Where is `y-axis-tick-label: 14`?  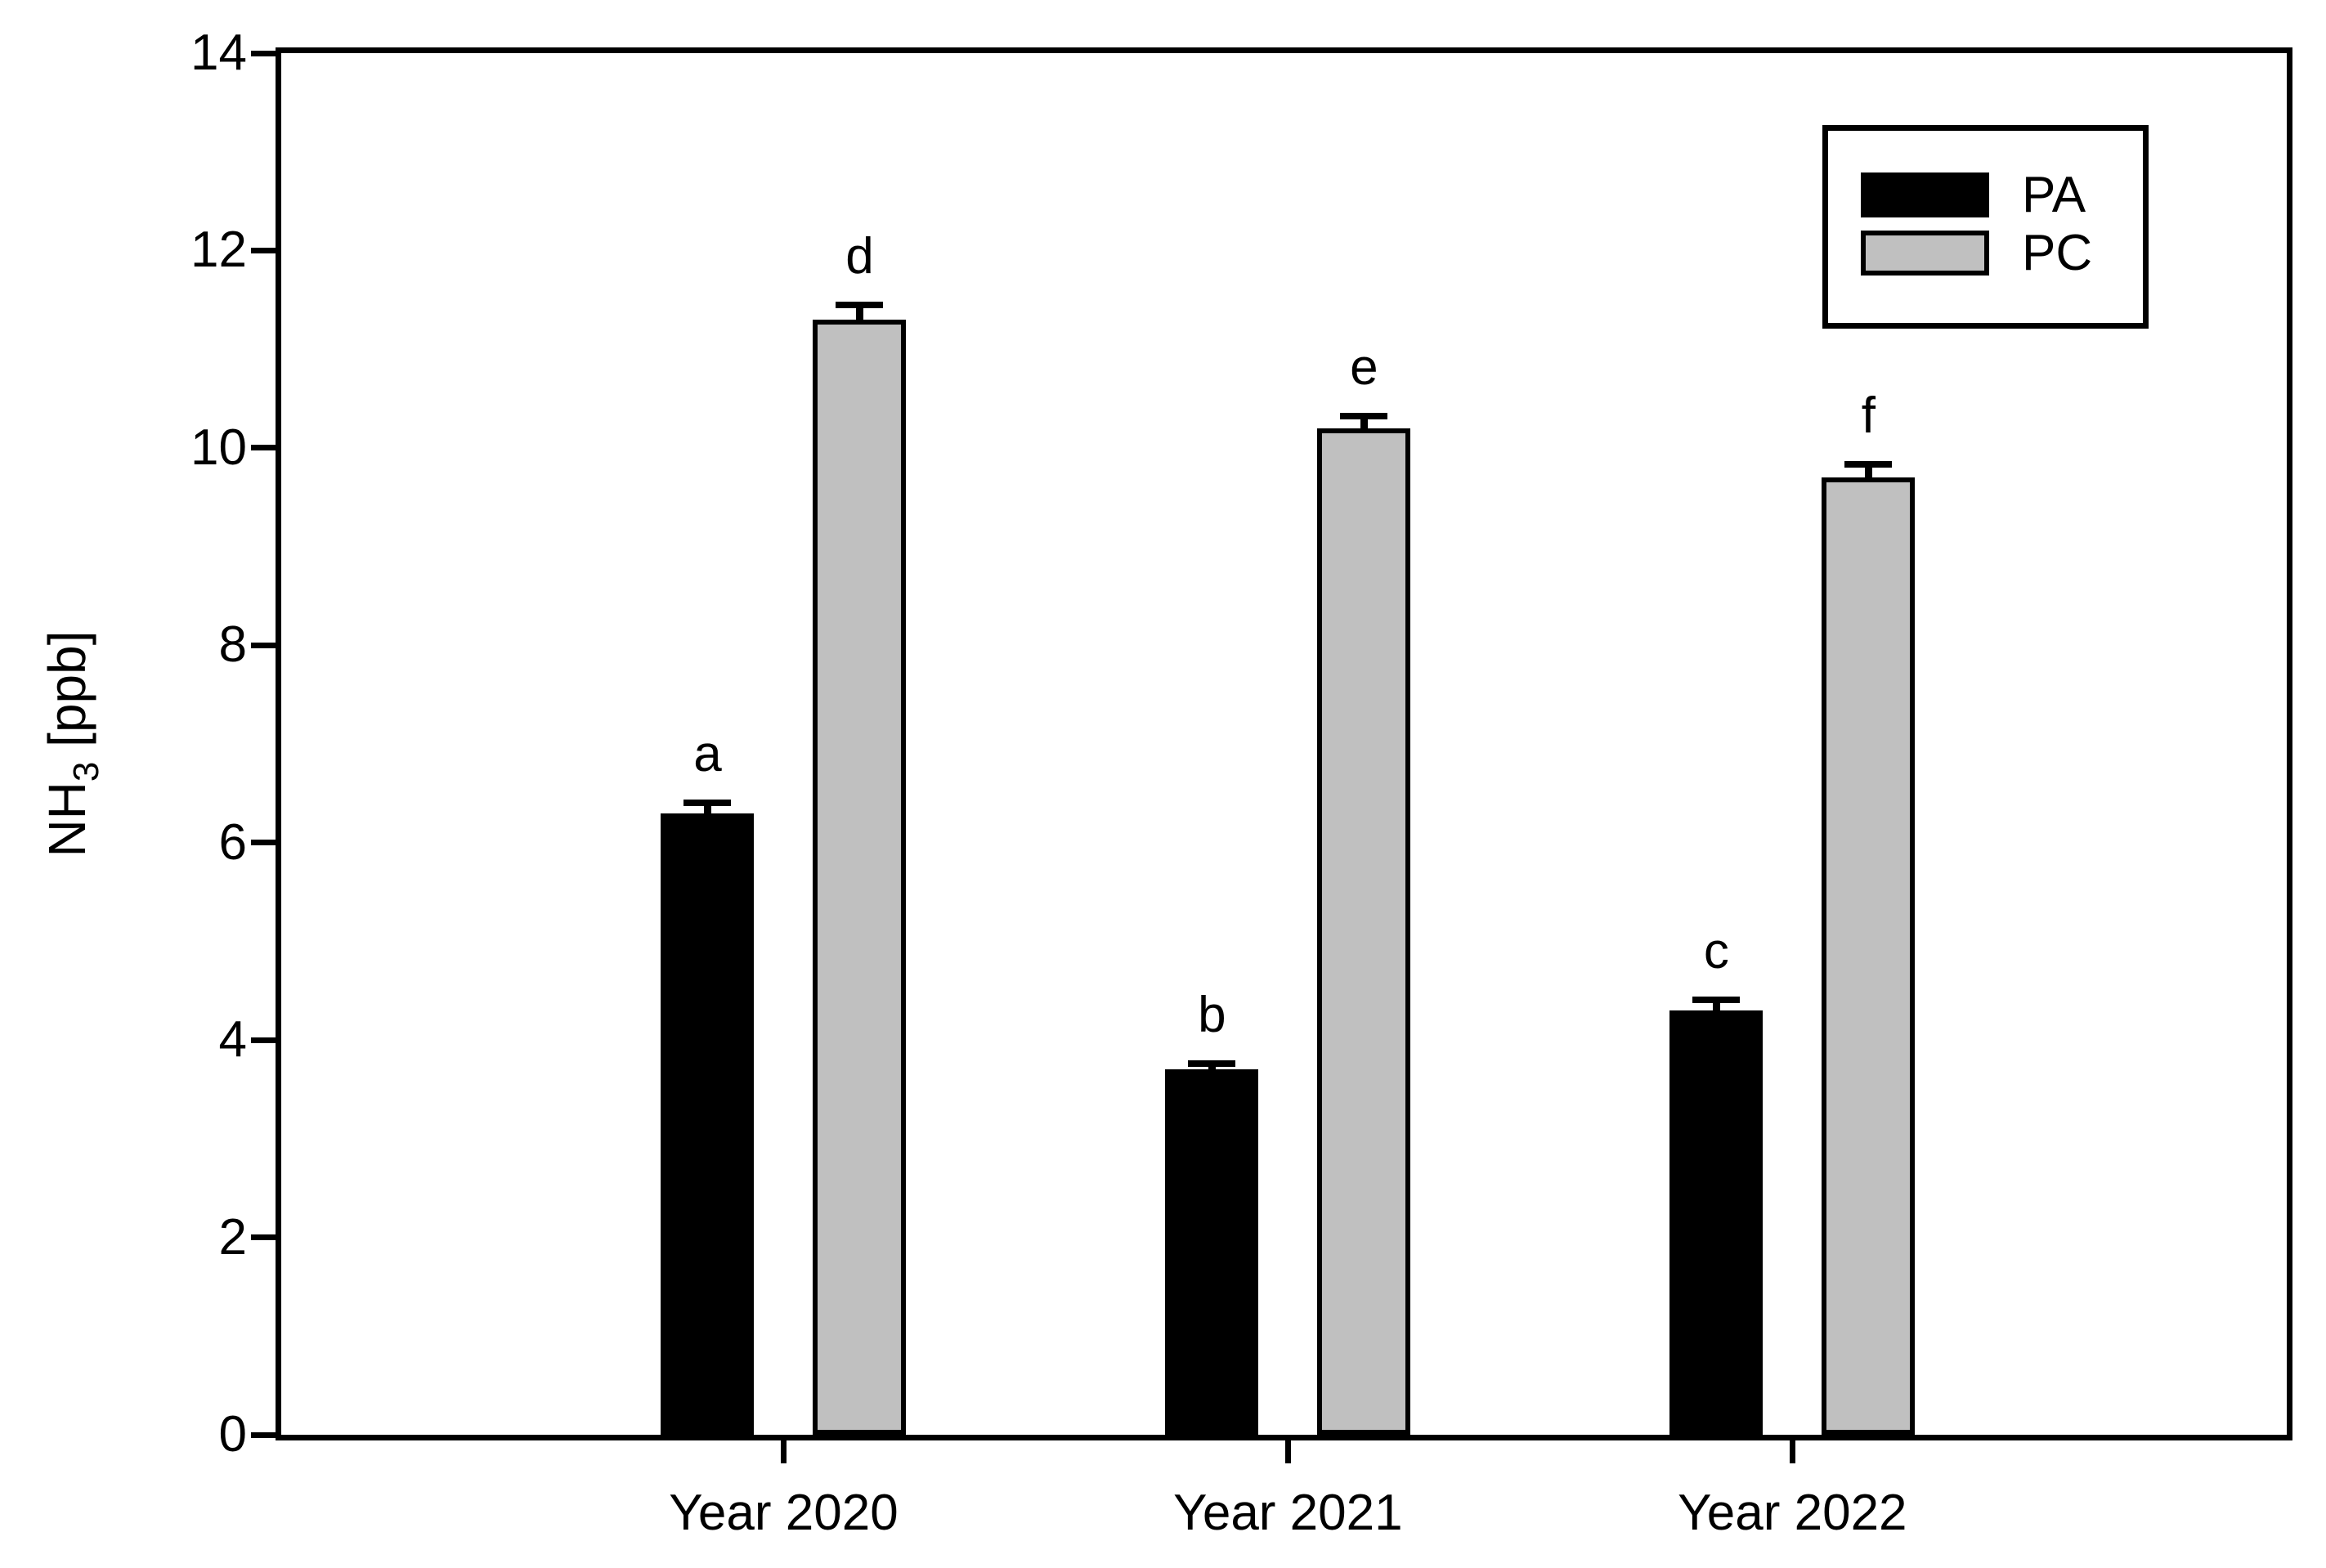
y-axis-tick-label: 14 is located at coordinates (219, 53).